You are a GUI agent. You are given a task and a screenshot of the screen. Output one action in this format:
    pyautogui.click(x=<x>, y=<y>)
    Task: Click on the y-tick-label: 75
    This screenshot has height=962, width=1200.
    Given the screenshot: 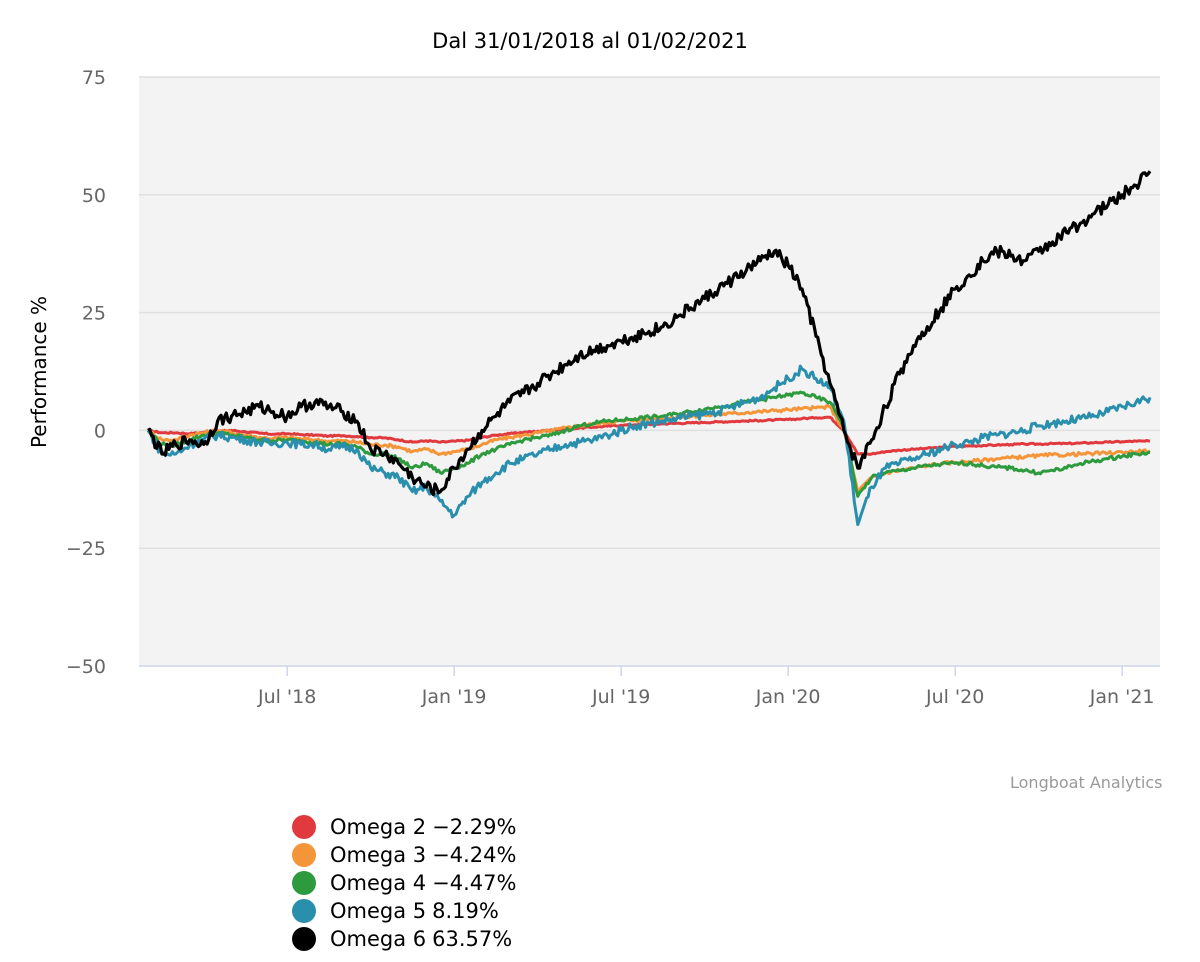 What is the action you would take?
    pyautogui.click(x=94, y=78)
    